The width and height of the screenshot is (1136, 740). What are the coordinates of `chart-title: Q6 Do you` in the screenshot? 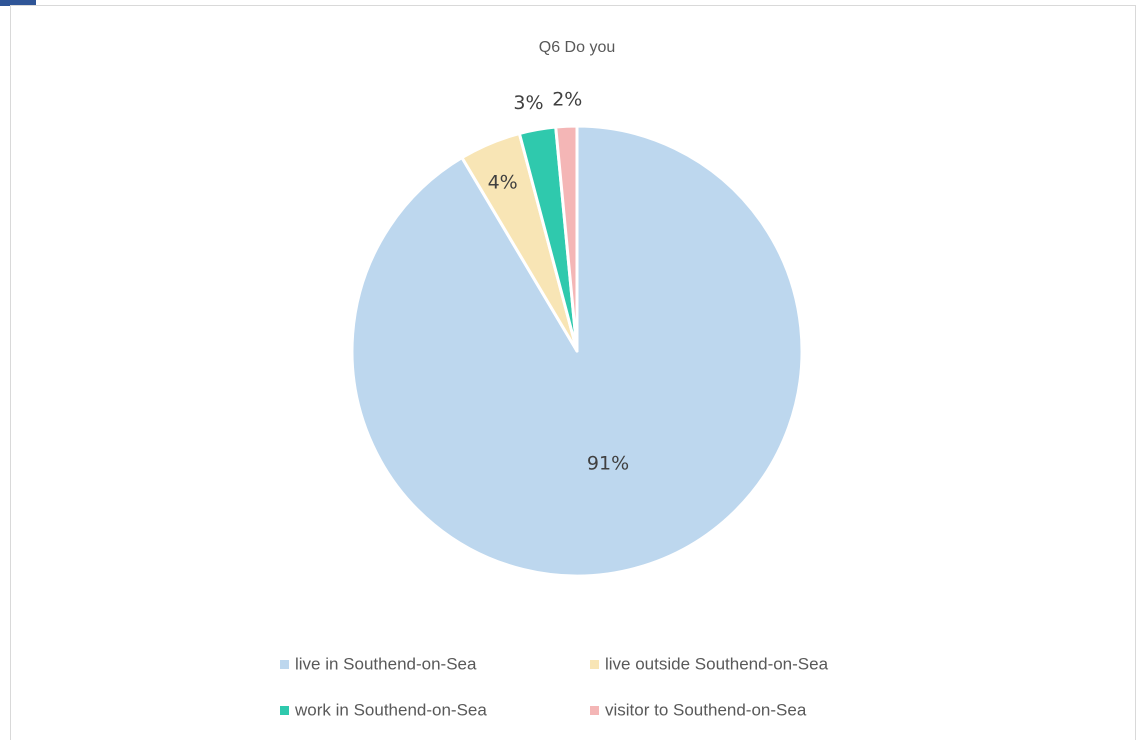 It's located at (577, 47).